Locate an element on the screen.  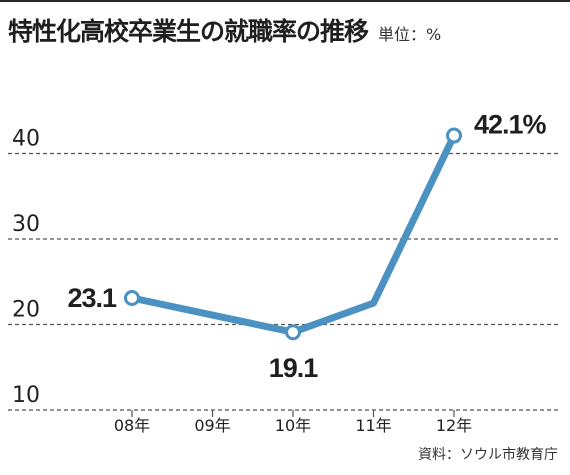
y-tick-label: 10 is located at coordinates (26, 395).